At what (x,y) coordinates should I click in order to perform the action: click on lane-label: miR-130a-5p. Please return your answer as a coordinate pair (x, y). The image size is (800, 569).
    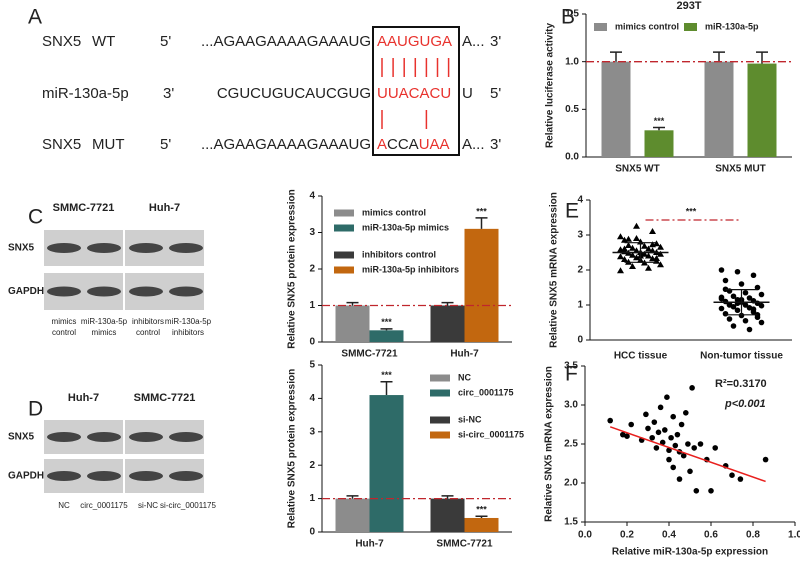
    Looking at the image, I should click on (188, 321).